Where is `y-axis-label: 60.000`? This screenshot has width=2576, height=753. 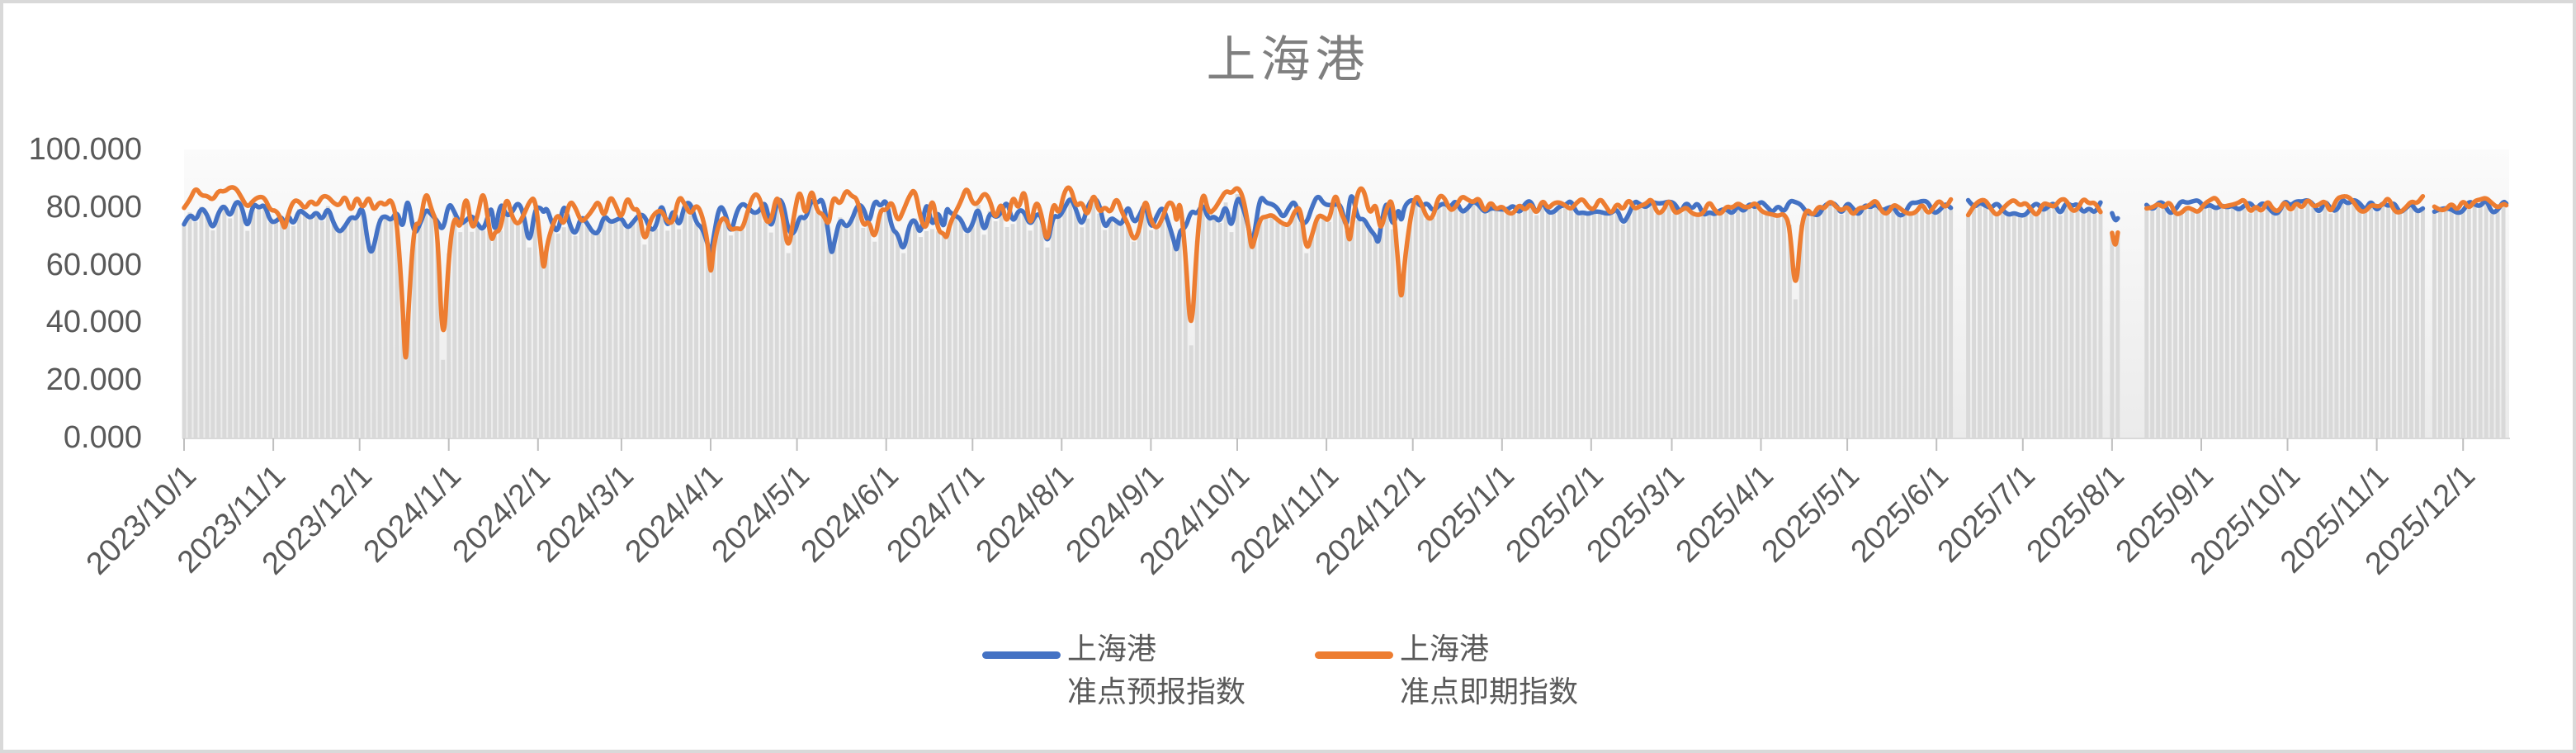
y-axis-label: 60.000 is located at coordinates (93, 264).